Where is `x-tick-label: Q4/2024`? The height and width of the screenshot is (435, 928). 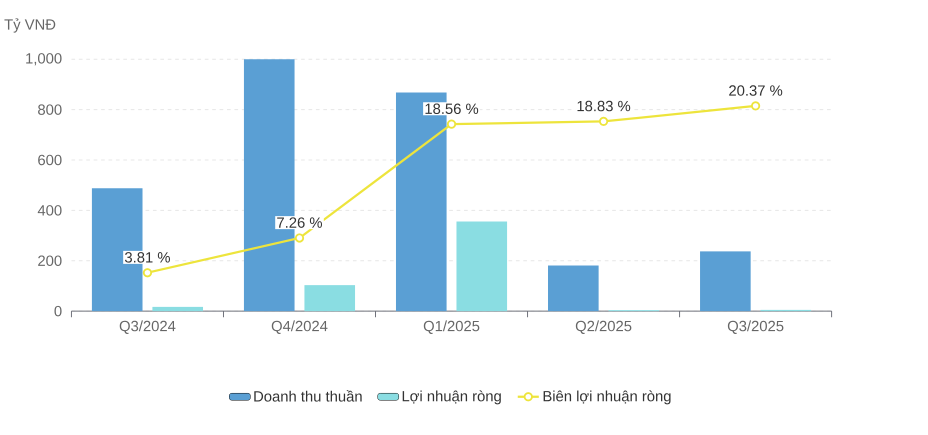
x-tick-label: Q4/2024 is located at coordinates (300, 327).